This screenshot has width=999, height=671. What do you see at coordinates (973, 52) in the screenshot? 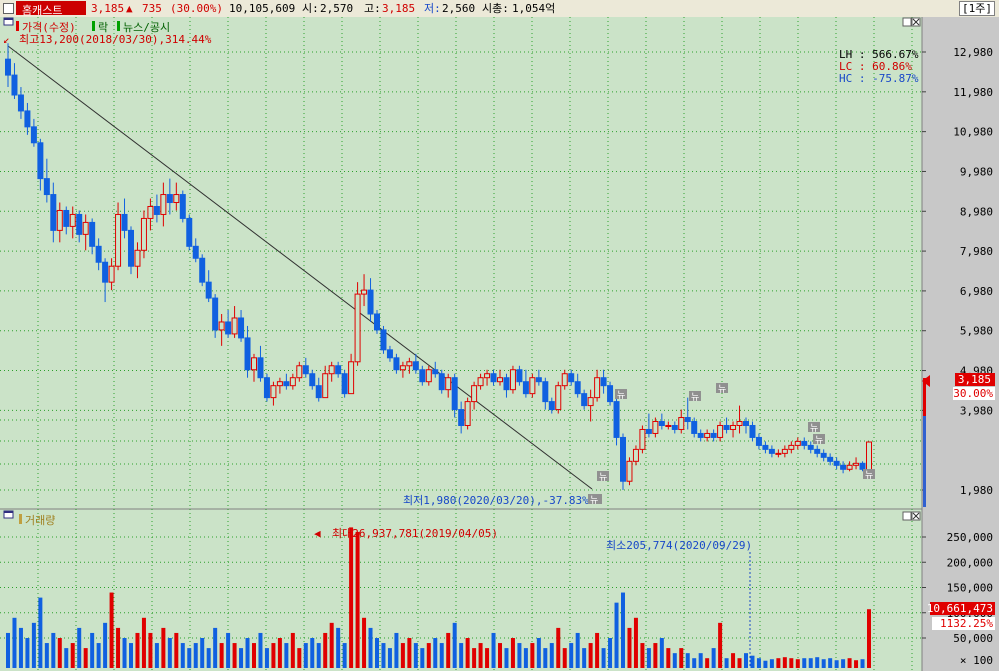
I see `price-tick-label: 12,980` at bounding box center [973, 52].